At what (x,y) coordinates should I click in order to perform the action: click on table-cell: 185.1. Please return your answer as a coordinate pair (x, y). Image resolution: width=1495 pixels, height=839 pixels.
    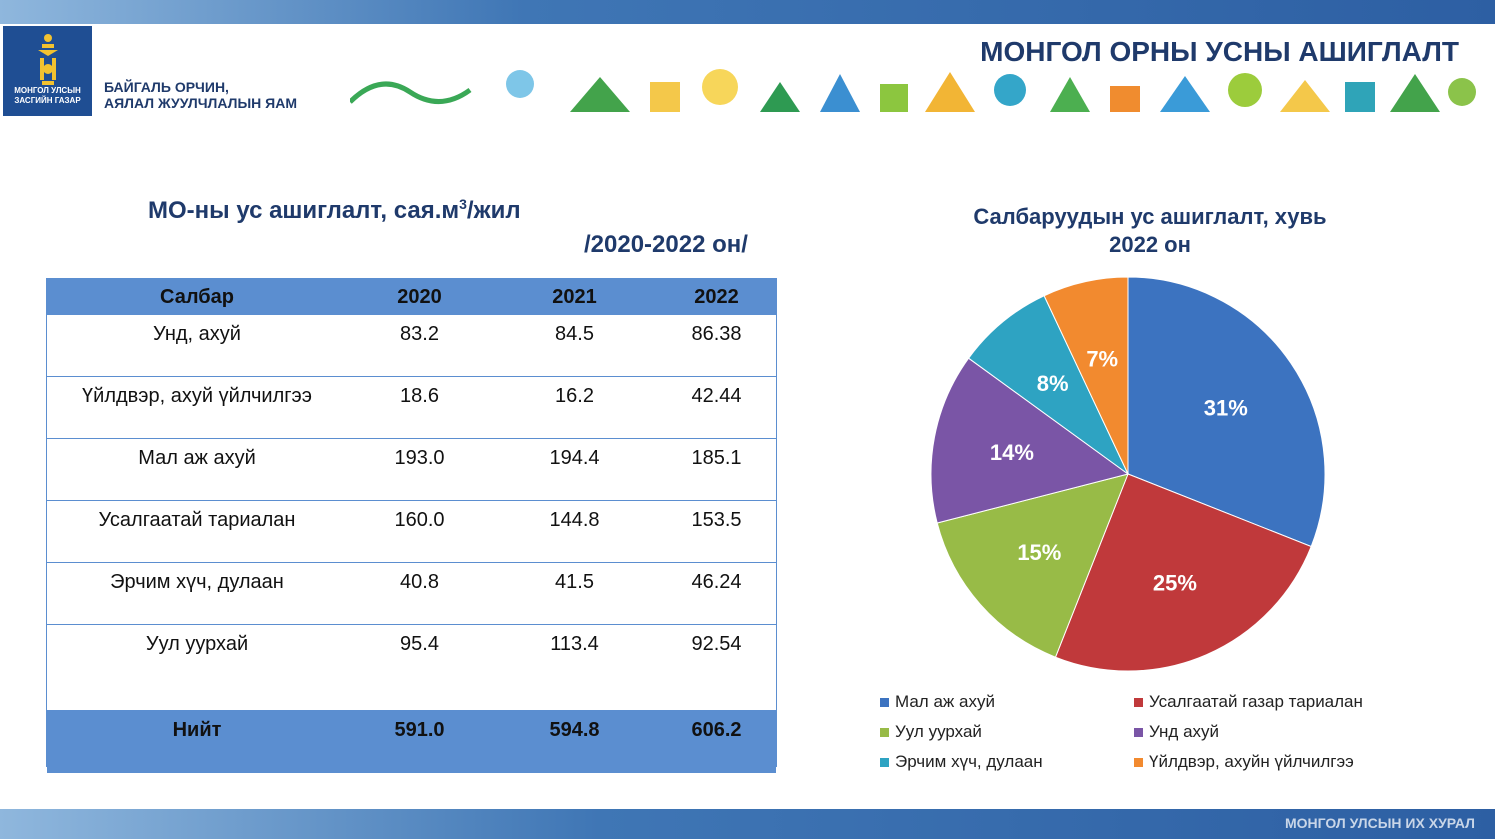
    Looking at the image, I should click on (716, 469).